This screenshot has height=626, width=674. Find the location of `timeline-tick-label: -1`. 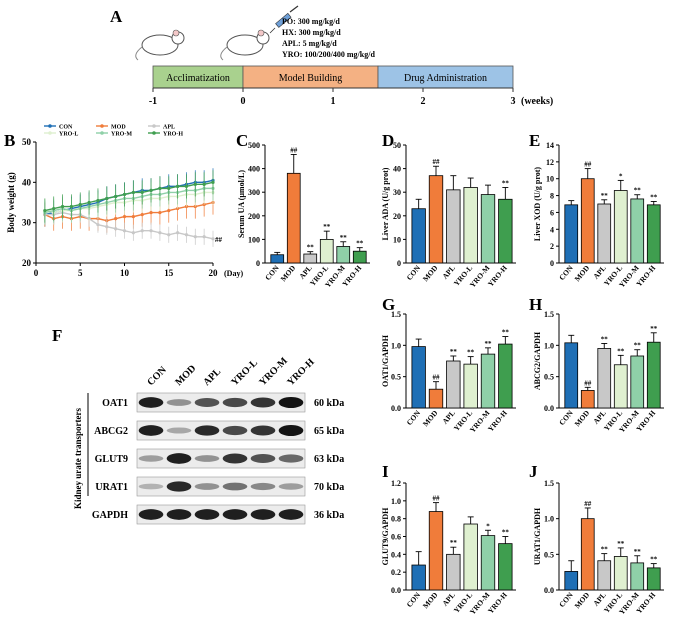

timeline-tick-label: -1 is located at coordinates (153, 101).